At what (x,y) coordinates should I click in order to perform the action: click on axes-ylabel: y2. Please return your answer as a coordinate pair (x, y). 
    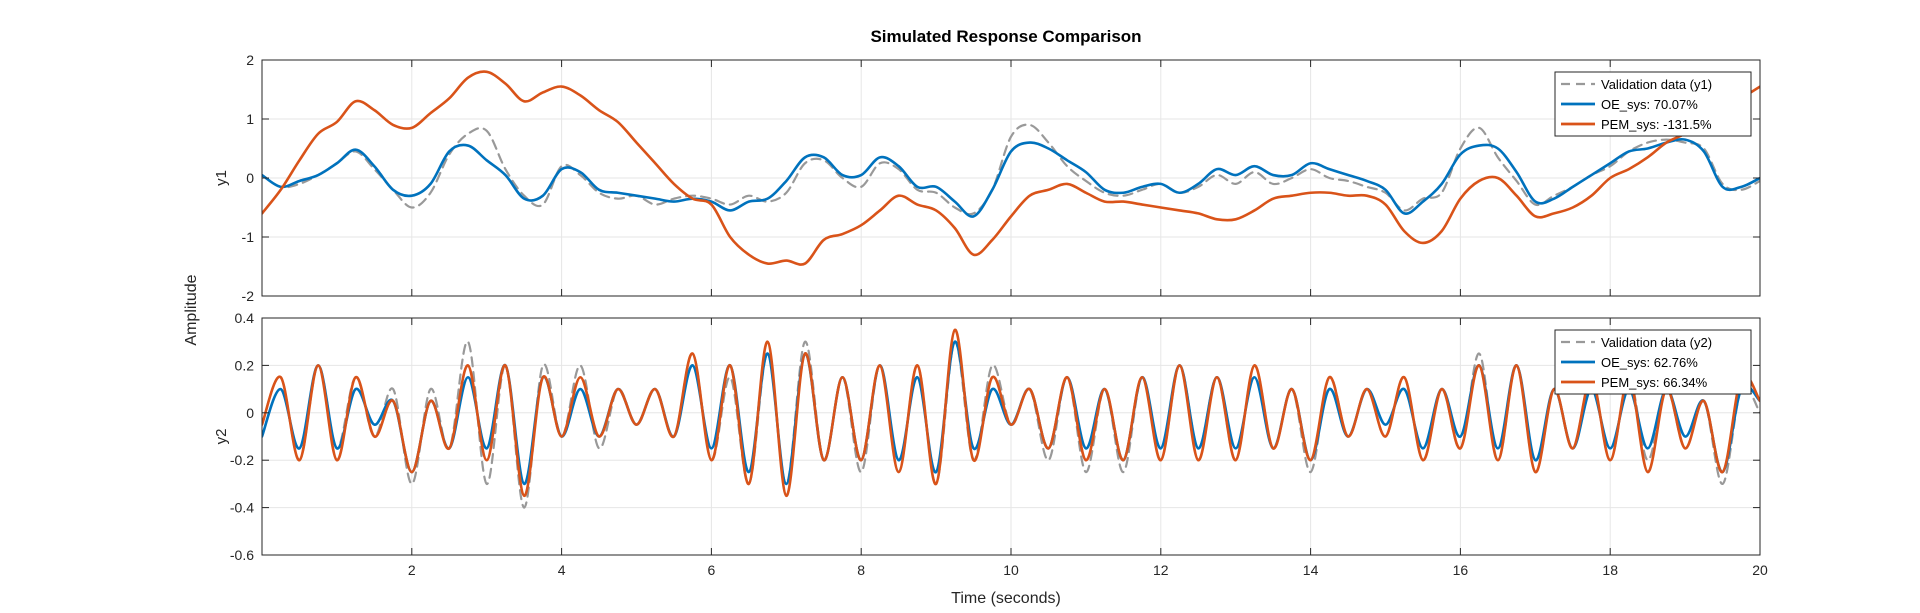
    Looking at the image, I should click on (221, 437).